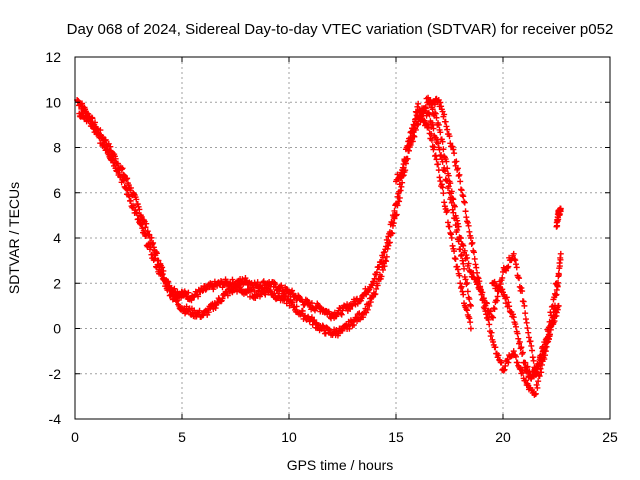 This screenshot has height=480, width=640. What do you see at coordinates (57, 283) in the screenshot?
I see `y-tick-label: 2` at bounding box center [57, 283].